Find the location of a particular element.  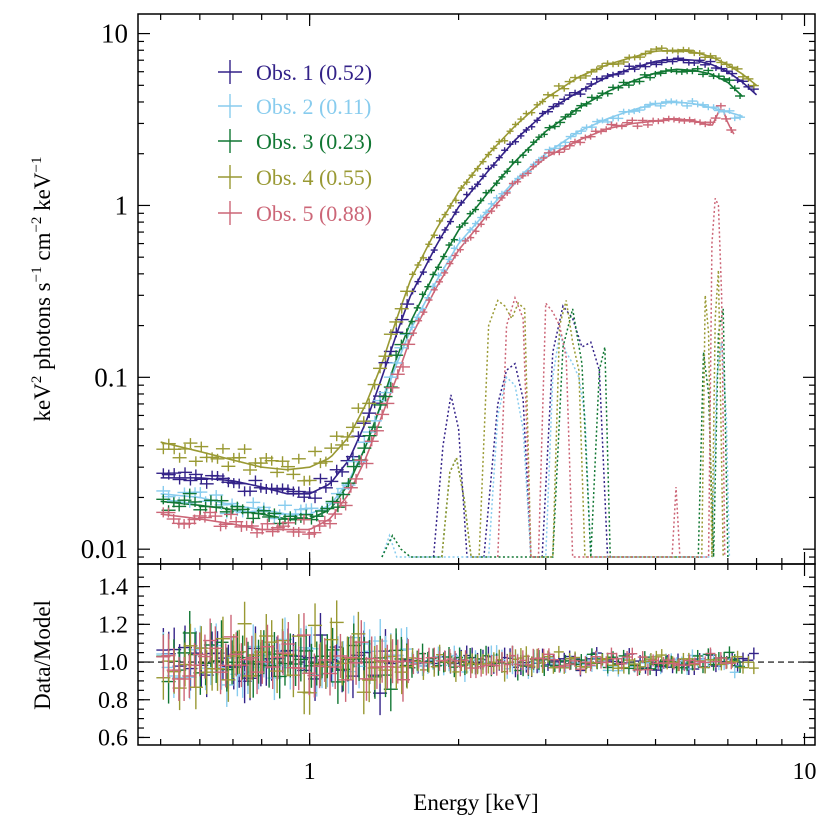

spectrum-y-axis-label: keV2 photons s−1 cm−2 keV−1 is located at coordinates (42, 289).